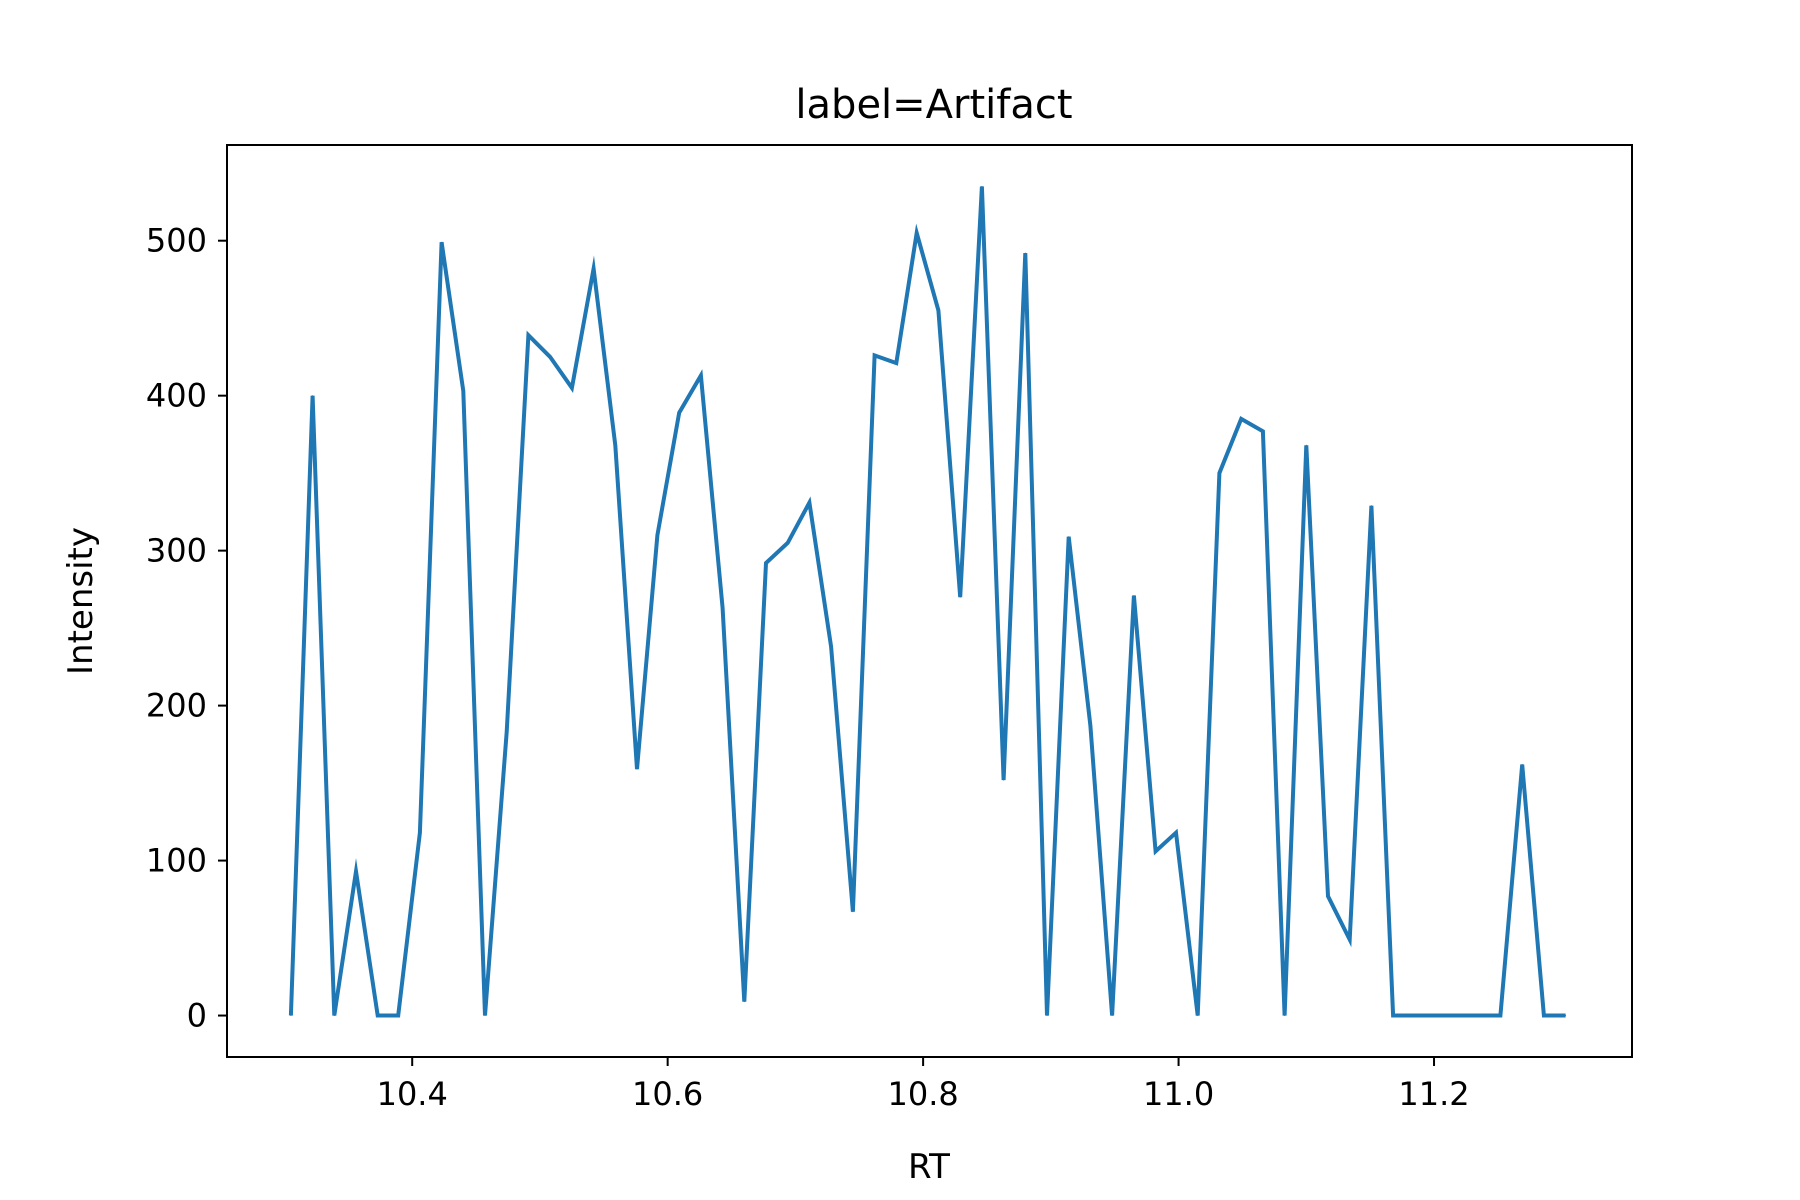  What do you see at coordinates (176, 861) in the screenshot?
I see `y-tick-label: 100` at bounding box center [176, 861].